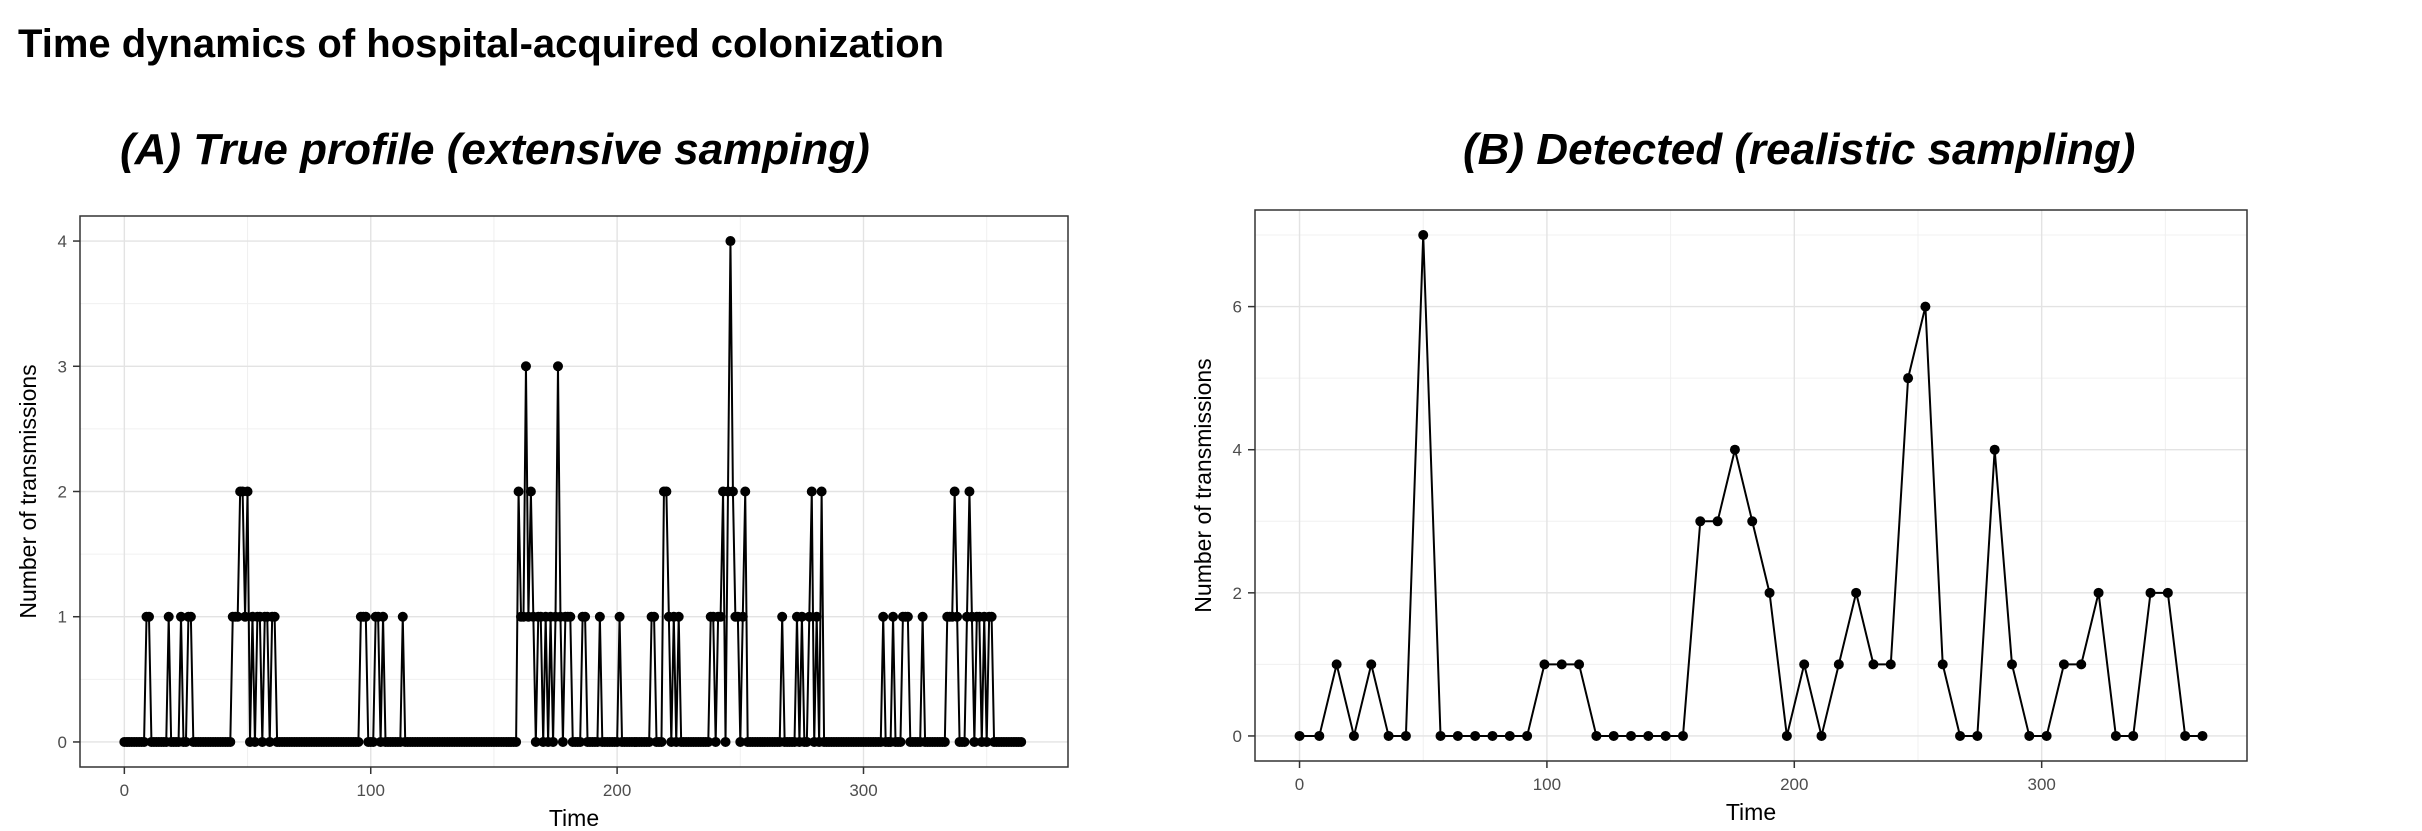 This screenshot has width=2422, height=831. What do you see at coordinates (62, 366) in the screenshot?
I see `panel-a-y-tick-label: 3` at bounding box center [62, 366].